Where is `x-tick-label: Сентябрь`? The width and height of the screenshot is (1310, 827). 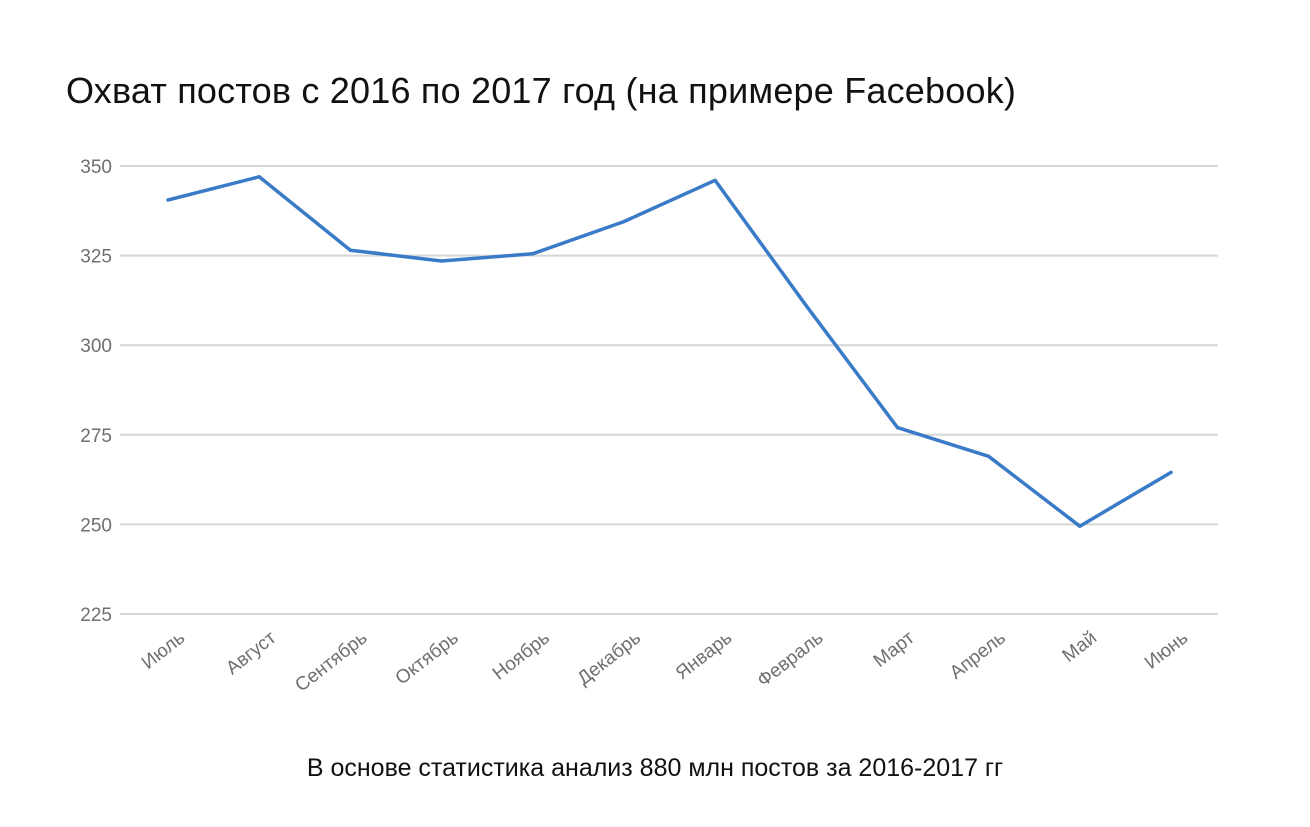 x-tick-label: Сентябрь is located at coordinates (331, 661).